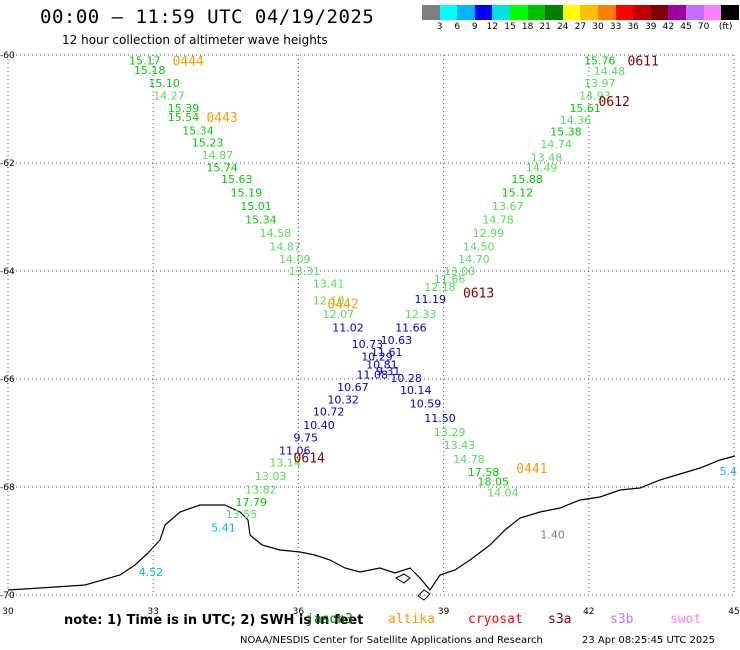 Image resolution: width=740 pixels, height=650 pixels. Describe the element at coordinates (622, 619) in the screenshot. I see `satellite-name: s3b` at that location.